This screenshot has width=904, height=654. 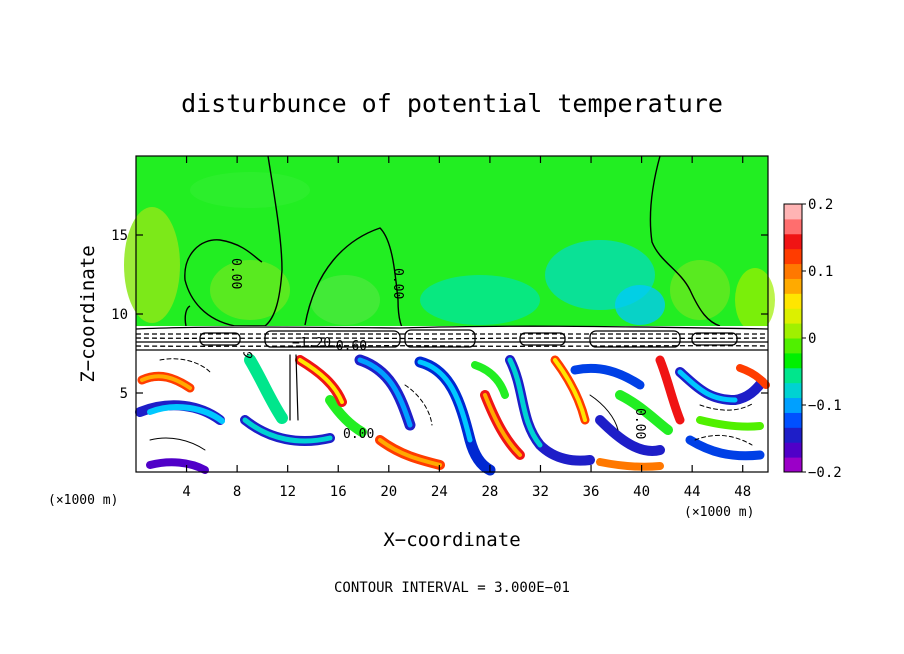 I want to click on x-tick-label: 28, so click(x=489, y=492).